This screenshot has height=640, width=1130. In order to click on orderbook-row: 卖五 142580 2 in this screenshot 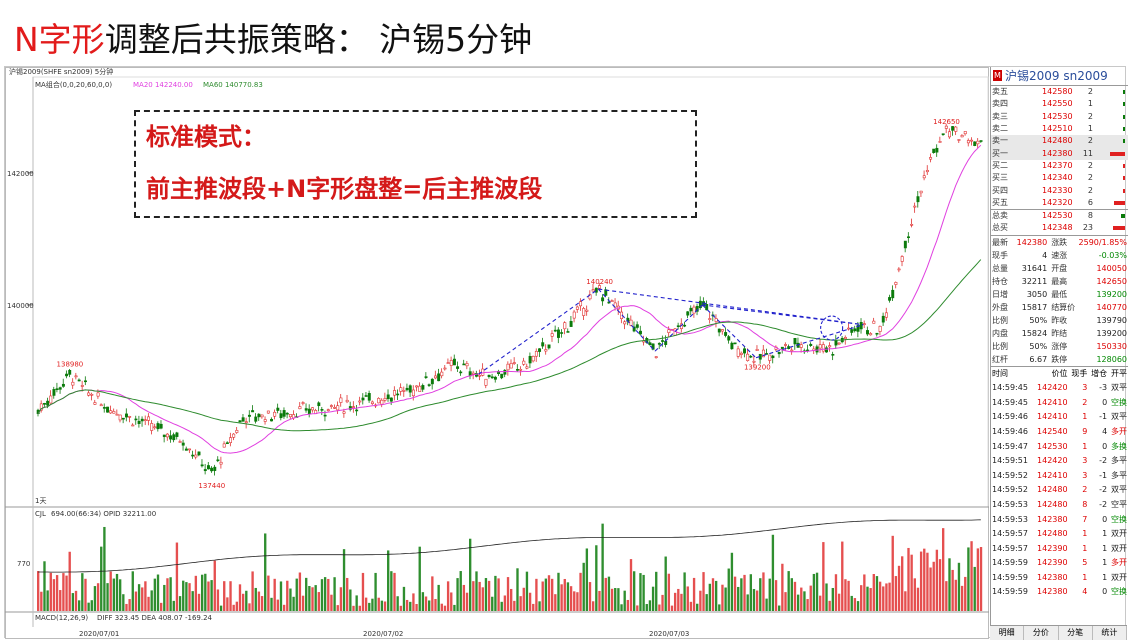, I will do `click(1059, 92)`.